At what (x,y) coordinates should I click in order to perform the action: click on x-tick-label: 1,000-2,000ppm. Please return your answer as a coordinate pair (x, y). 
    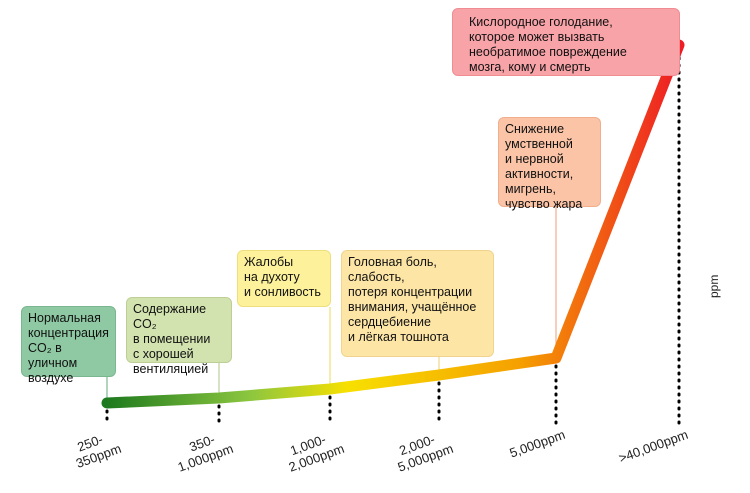
    Looking at the image, I should click on (314, 451).